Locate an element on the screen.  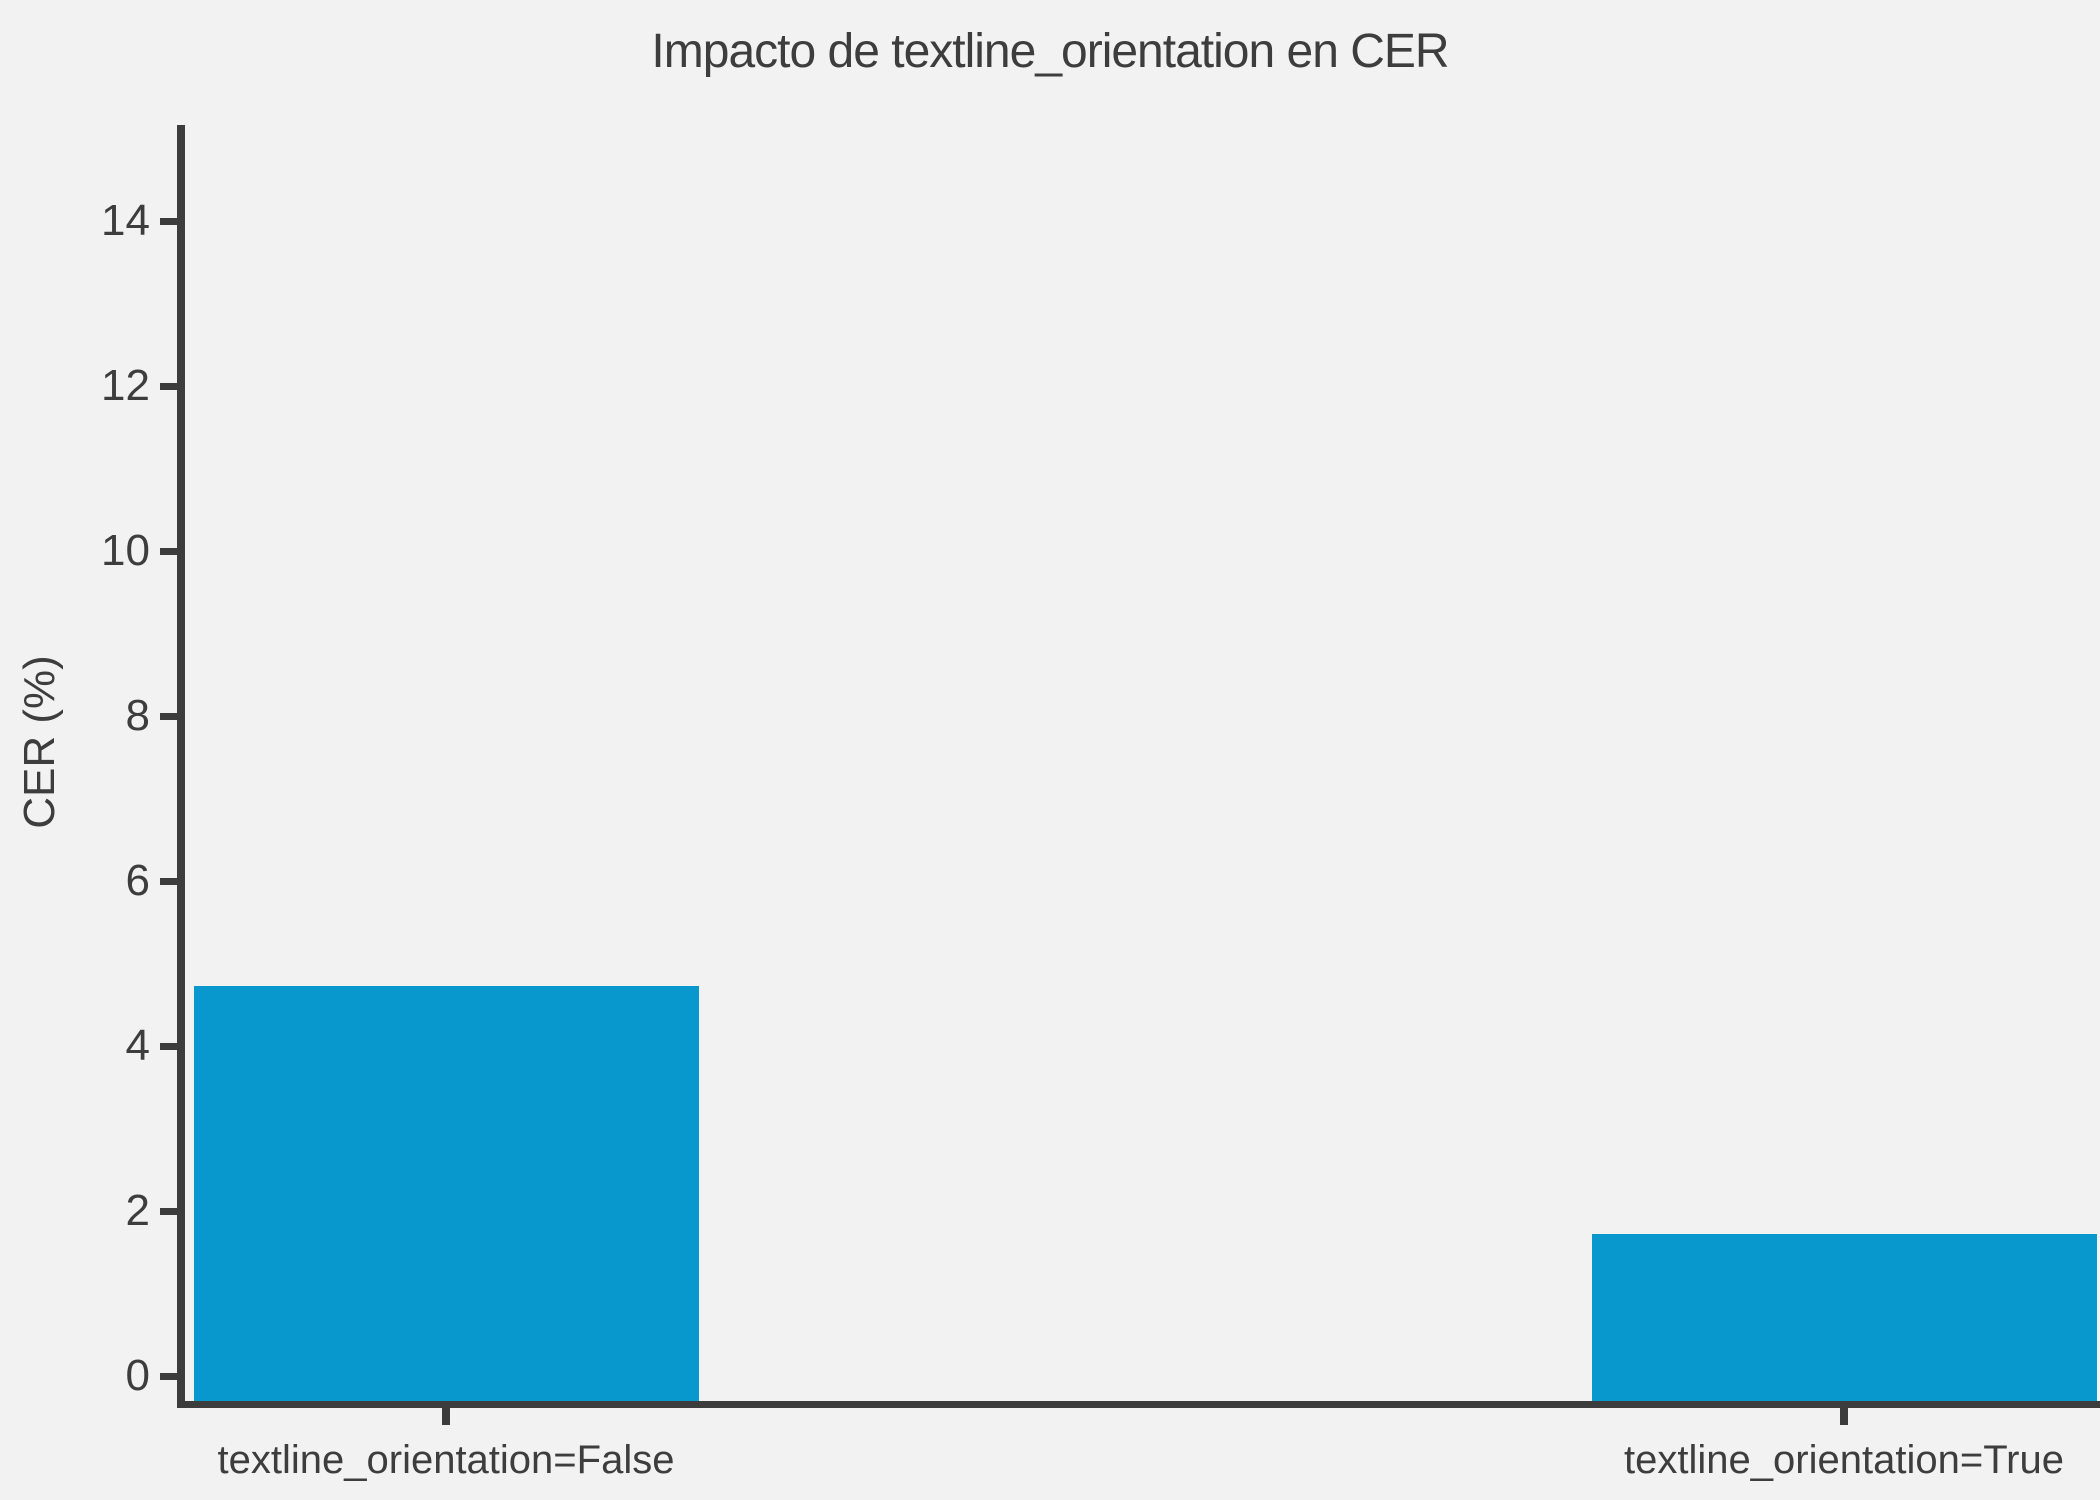
y-axis-label: CER (%) is located at coordinates (39, 742).